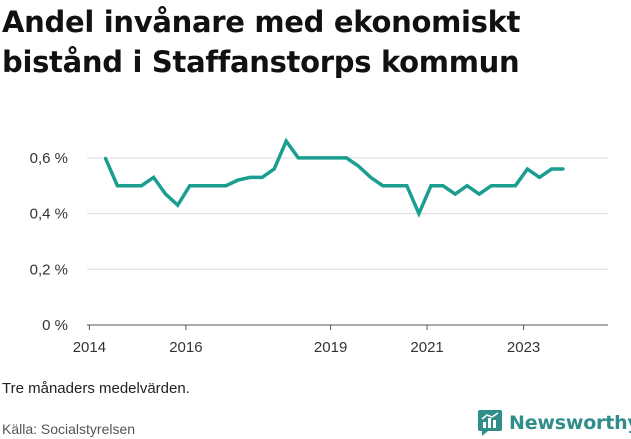 This screenshot has width=631, height=439. What do you see at coordinates (49, 214) in the screenshot?
I see `y-tick-label: 0,4 %` at bounding box center [49, 214].